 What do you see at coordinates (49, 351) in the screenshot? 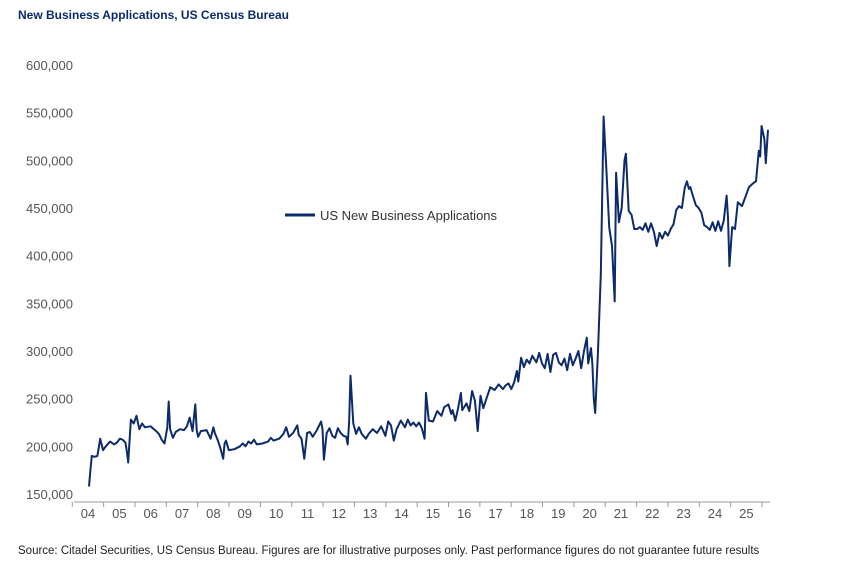
I see `y-tick-label: 300,000` at bounding box center [49, 351].